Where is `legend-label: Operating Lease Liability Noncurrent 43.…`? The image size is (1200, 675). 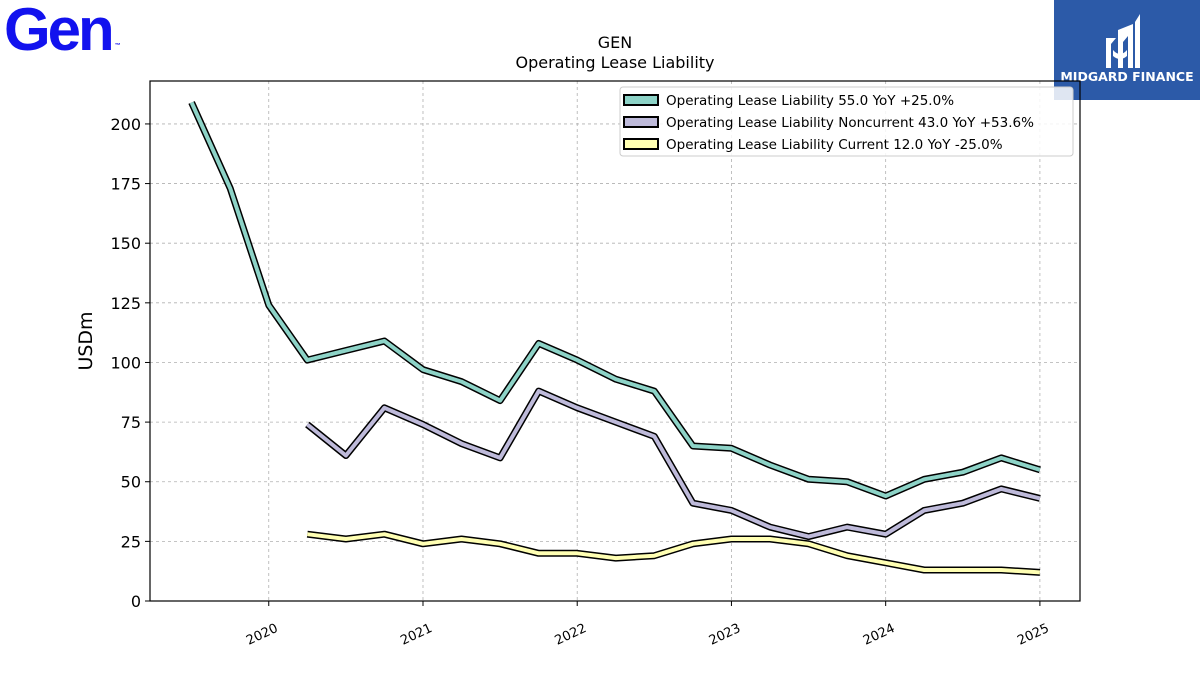
legend-label: Operating Lease Liability Noncurrent 43.… is located at coordinates (850, 123).